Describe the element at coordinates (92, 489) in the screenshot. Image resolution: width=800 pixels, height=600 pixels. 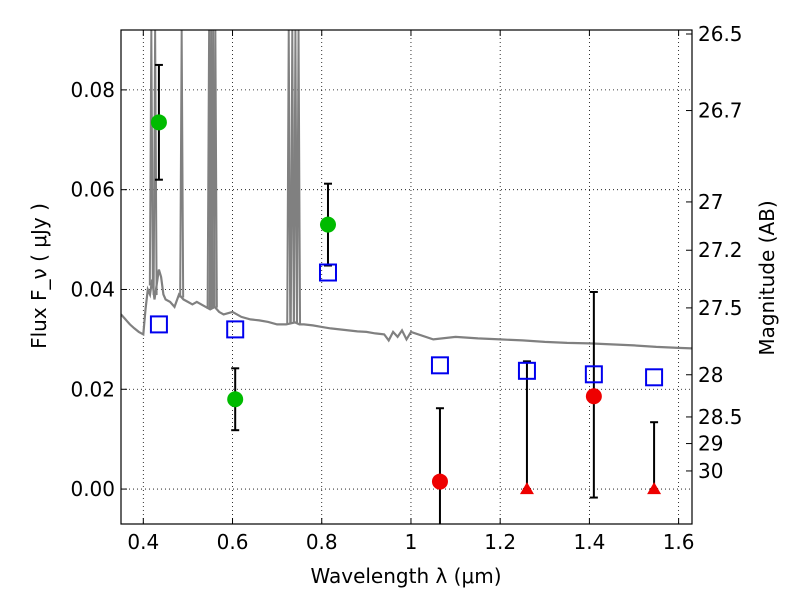
I see `y-tick-label: 0.00` at that location.